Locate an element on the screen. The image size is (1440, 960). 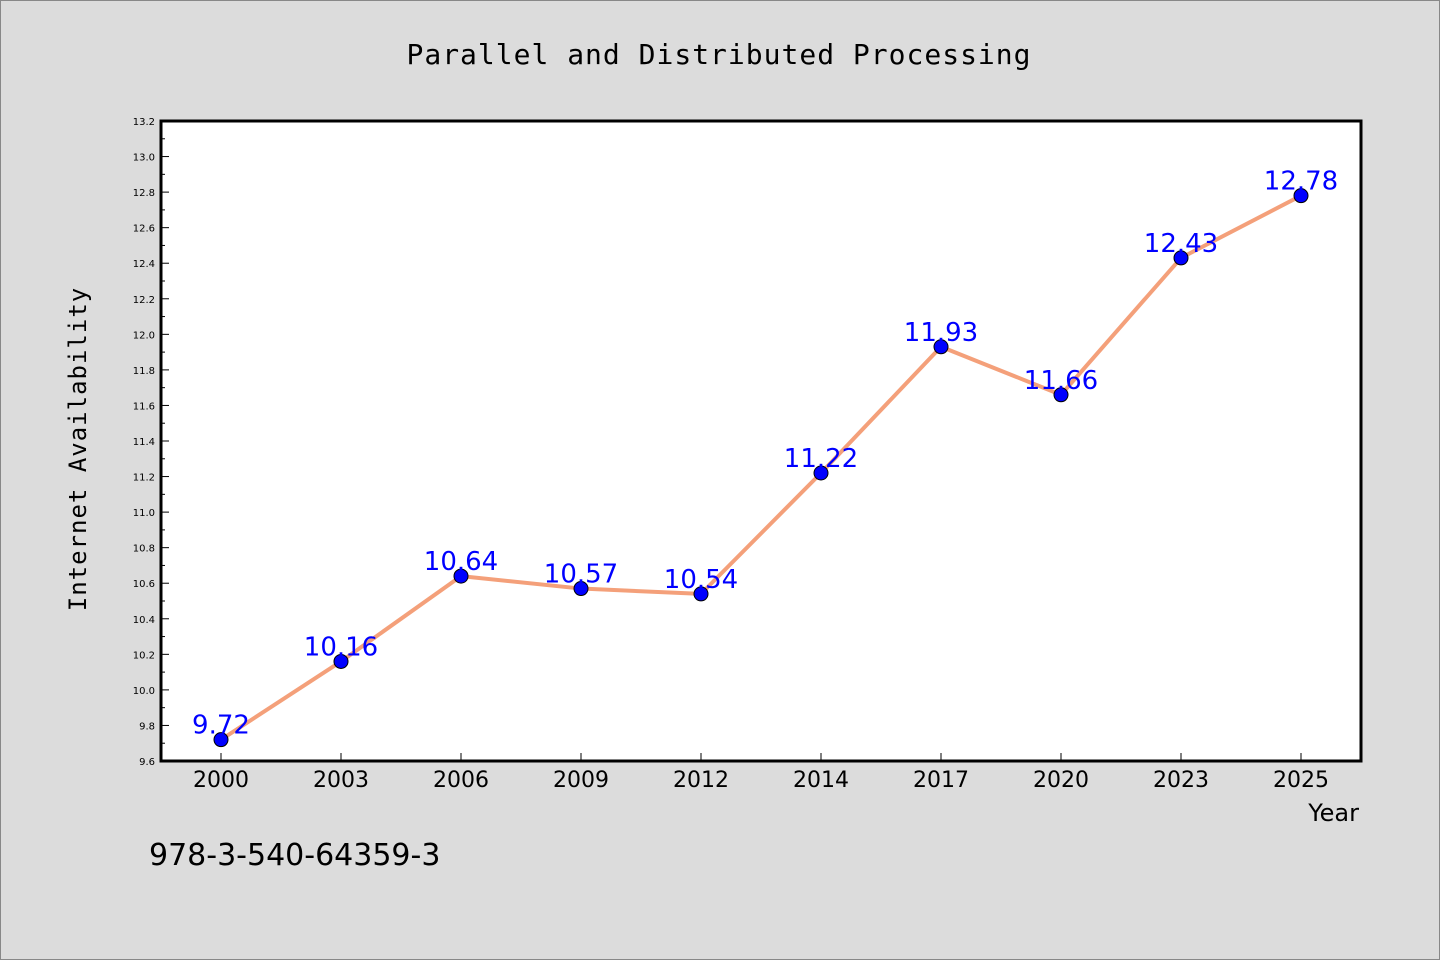
data-label: 10.16 is located at coordinates (341, 647).